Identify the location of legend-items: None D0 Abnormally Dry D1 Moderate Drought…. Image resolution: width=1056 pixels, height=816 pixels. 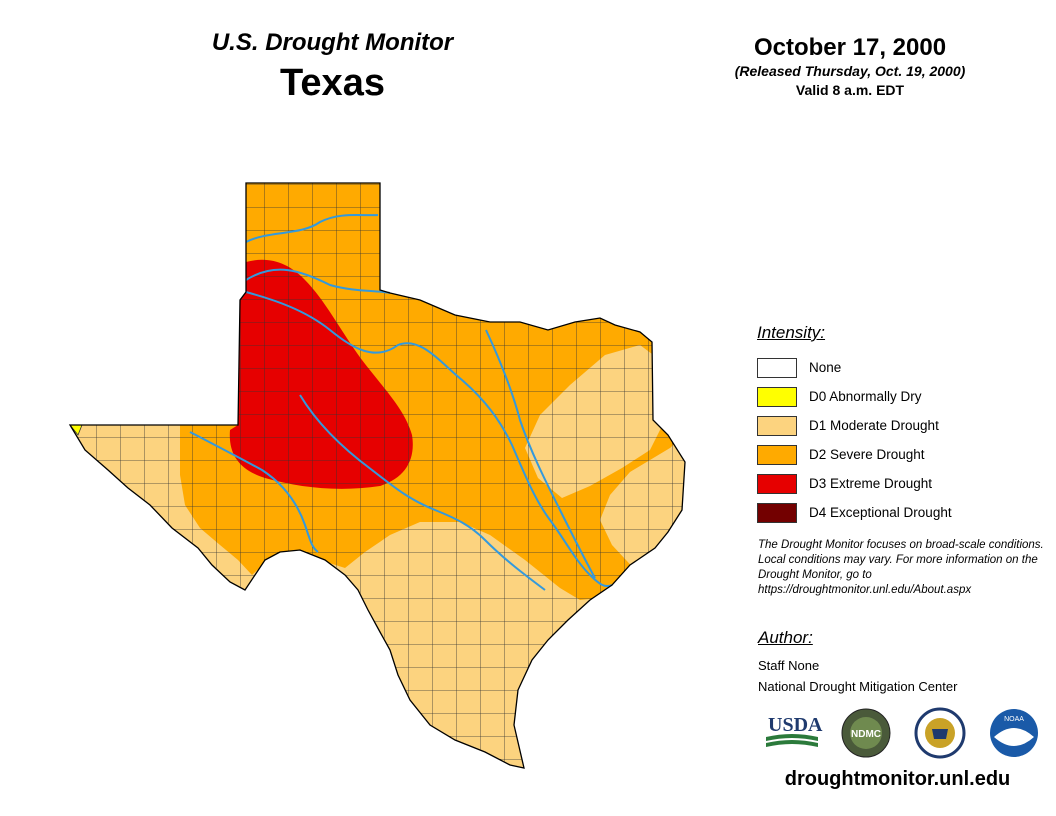
(902, 440).